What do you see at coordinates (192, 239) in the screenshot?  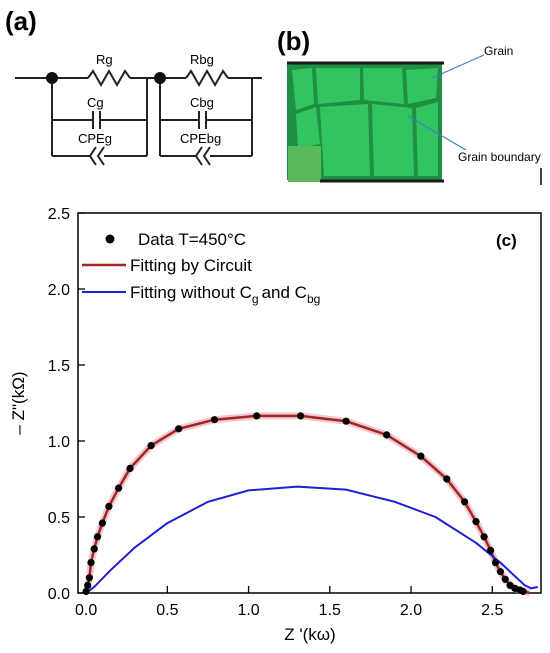 I see `legend-label-data: Data T=450°C` at bounding box center [192, 239].